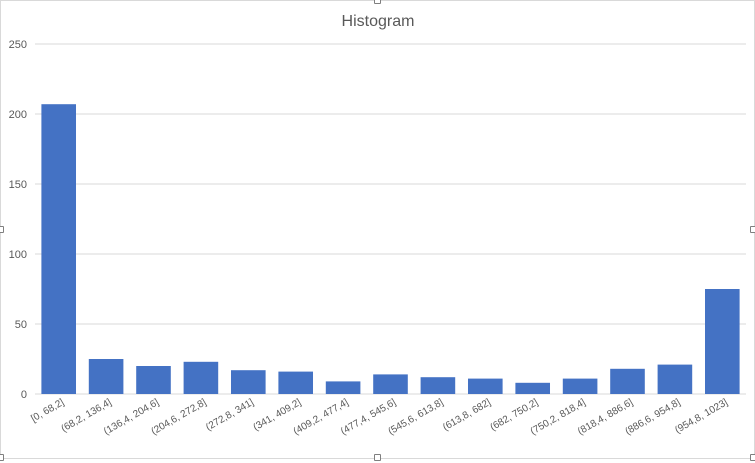 The image size is (755, 463). Describe the element at coordinates (18, 220) in the screenshot. I see `y-axis-tick-labels: 0 50 100 150 200 250` at that location.